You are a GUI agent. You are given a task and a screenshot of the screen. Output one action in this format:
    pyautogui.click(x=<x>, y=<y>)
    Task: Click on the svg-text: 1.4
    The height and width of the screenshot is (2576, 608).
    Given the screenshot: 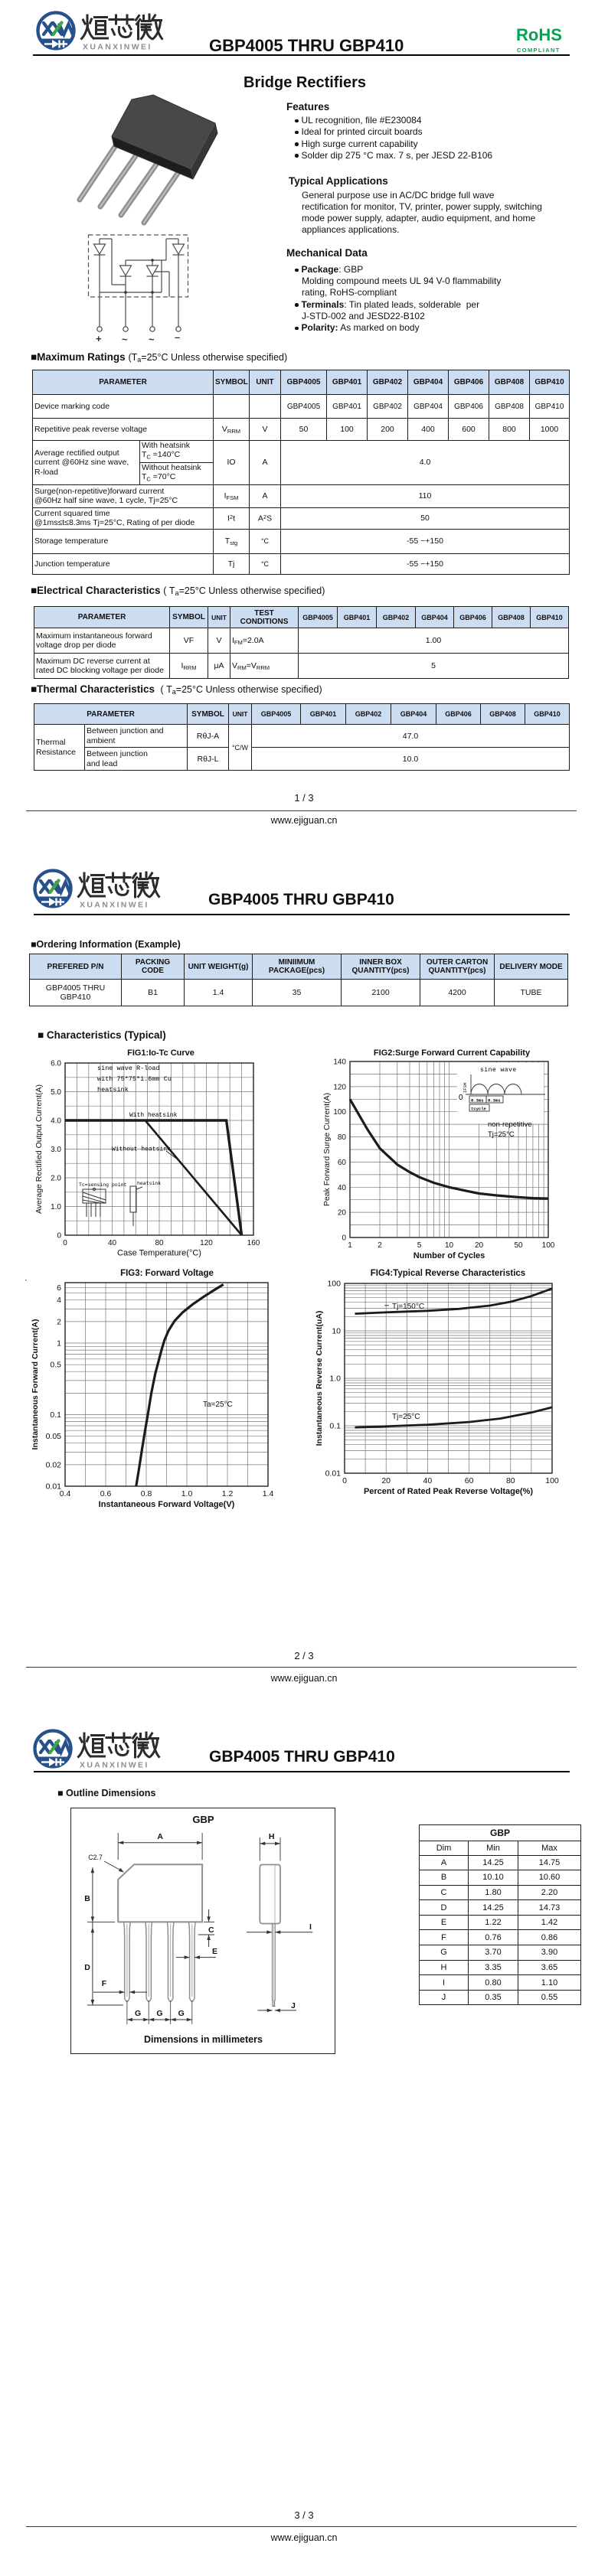 What is the action you would take?
    pyautogui.click(x=268, y=1493)
    